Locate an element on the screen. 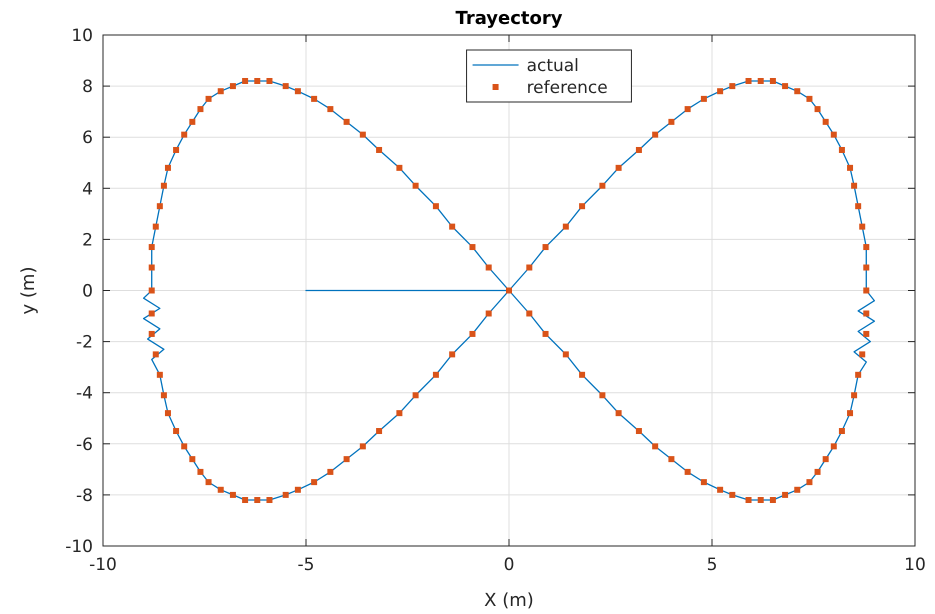  y-tick-label: 4 is located at coordinates (87, 189).